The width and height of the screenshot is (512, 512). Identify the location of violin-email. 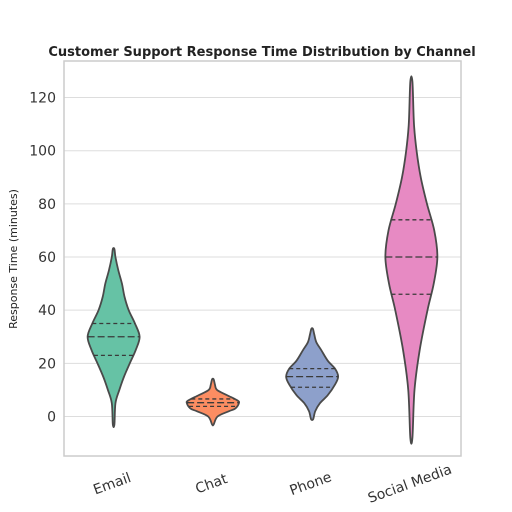
(113, 338).